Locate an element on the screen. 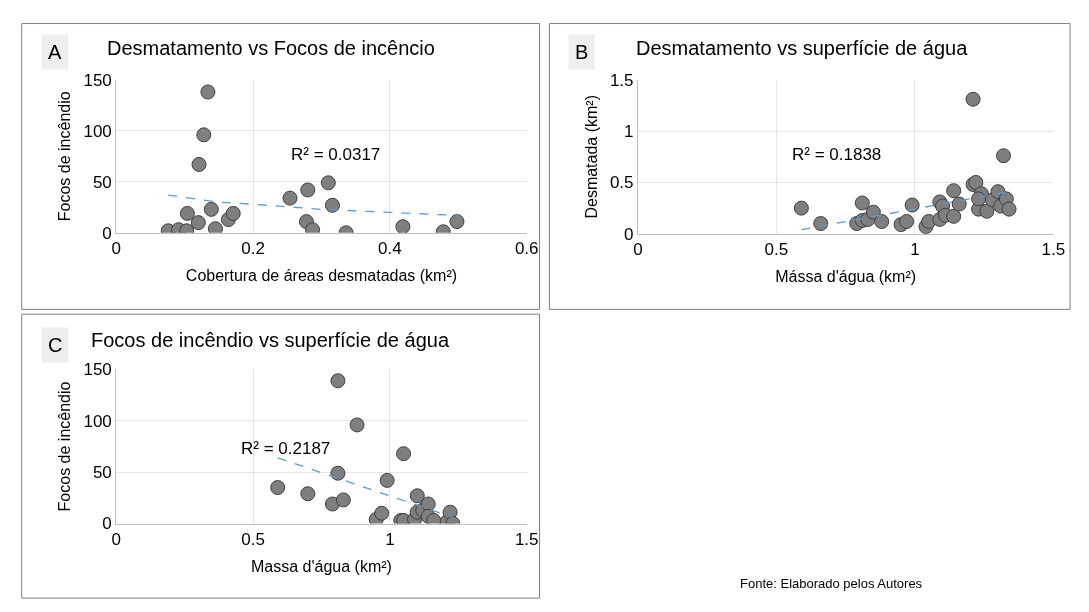 The height and width of the screenshot is (612, 1089). x-tick-label: 0.2 is located at coordinates (253, 249).